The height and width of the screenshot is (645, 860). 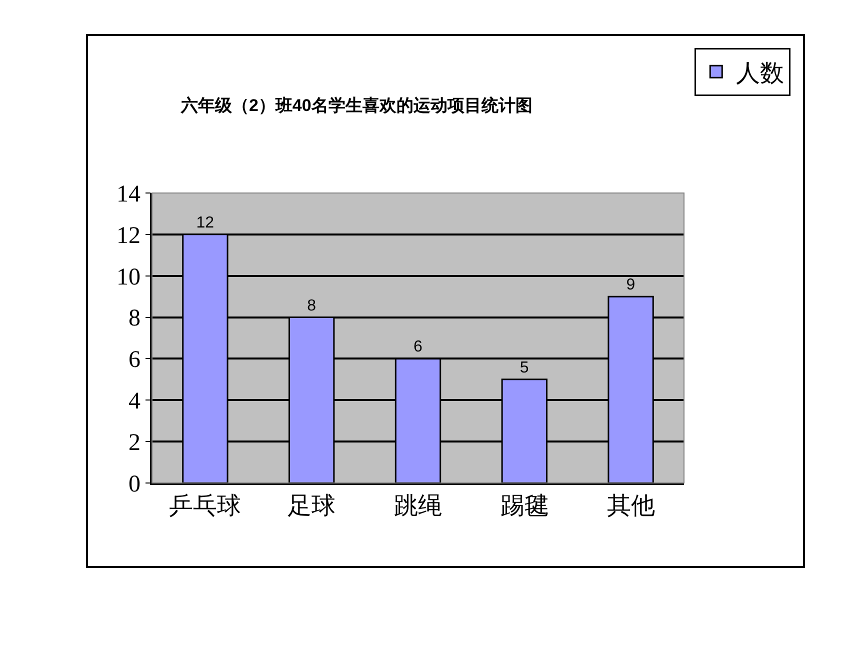 I want to click on y-tick-label: 14, so click(x=128, y=194).